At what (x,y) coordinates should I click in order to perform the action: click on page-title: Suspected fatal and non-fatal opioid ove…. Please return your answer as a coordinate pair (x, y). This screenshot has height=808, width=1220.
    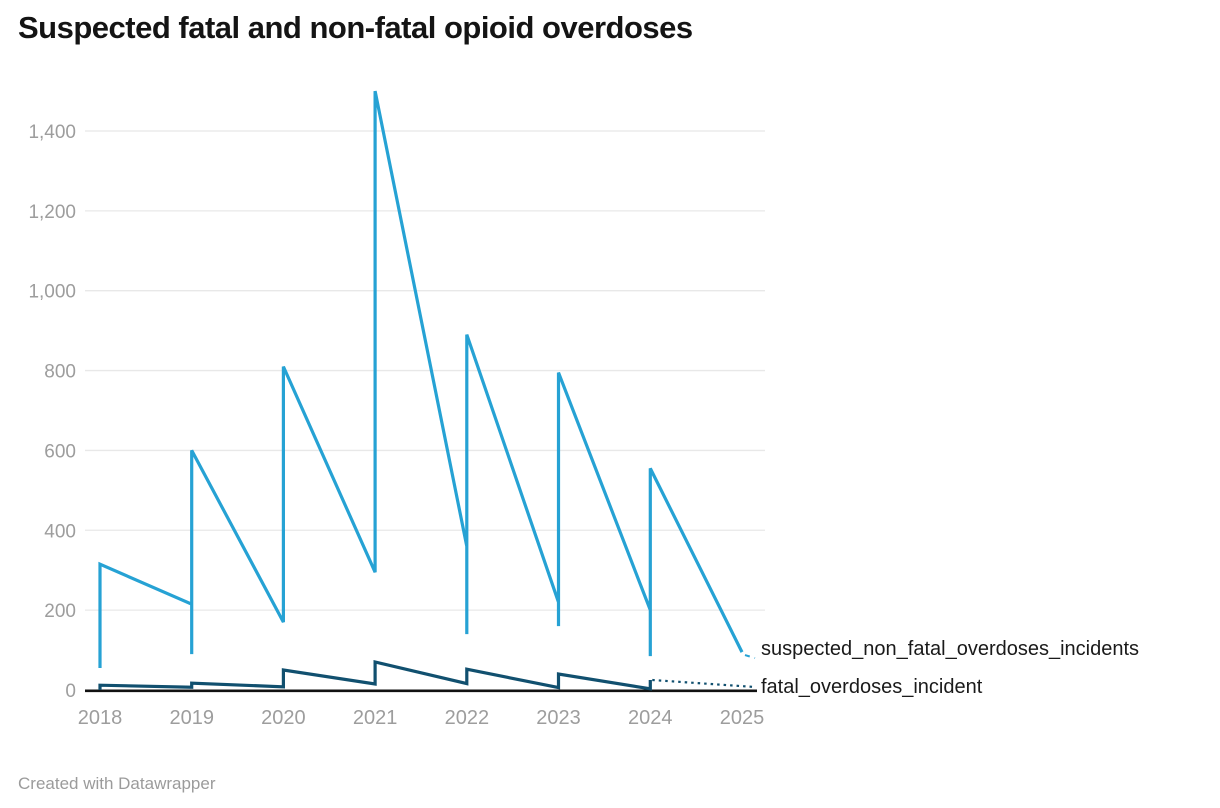
    Looking at the image, I should click on (355, 27).